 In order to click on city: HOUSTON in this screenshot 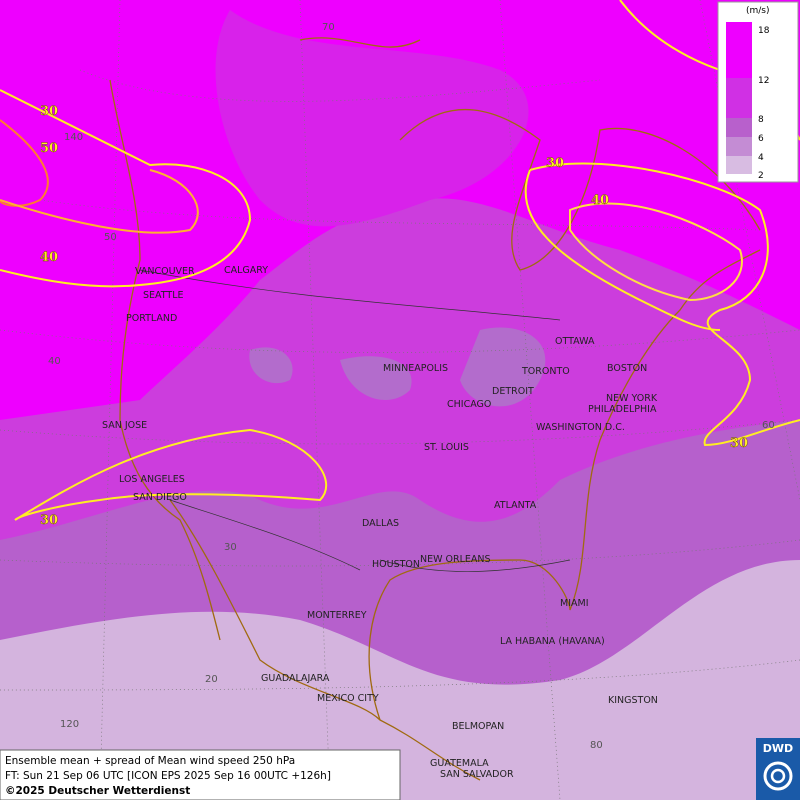, I will do `click(396, 564)`.